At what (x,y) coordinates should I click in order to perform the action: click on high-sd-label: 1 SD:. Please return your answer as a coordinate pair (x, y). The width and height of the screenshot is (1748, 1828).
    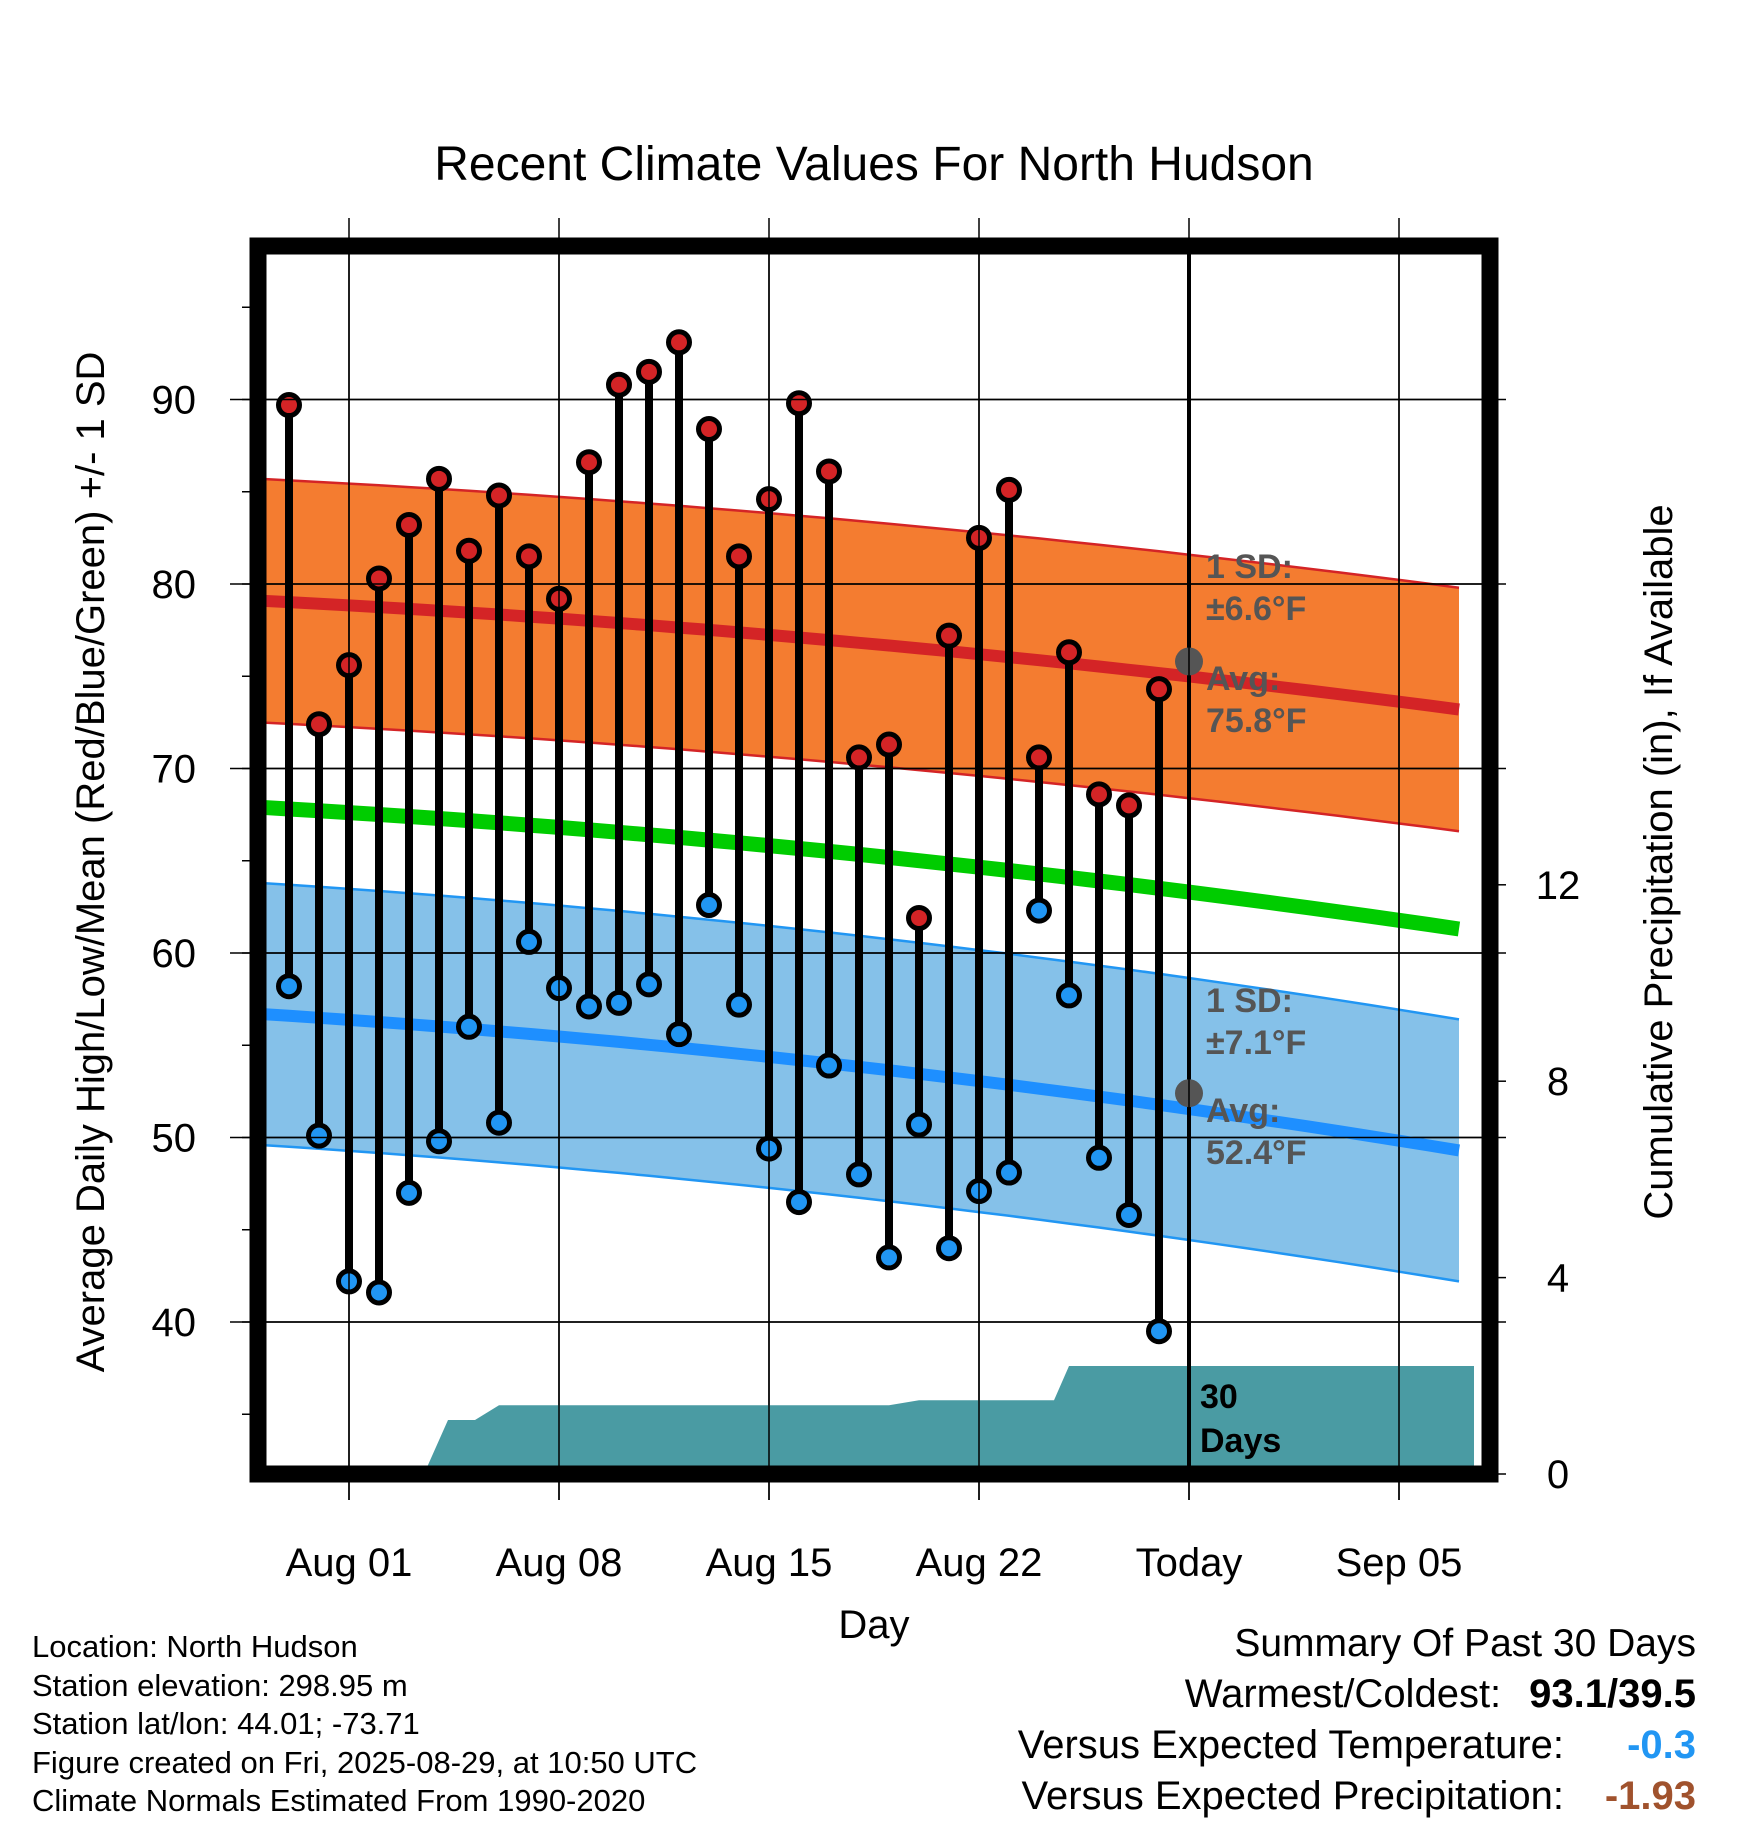
    Looking at the image, I should click on (1249, 567).